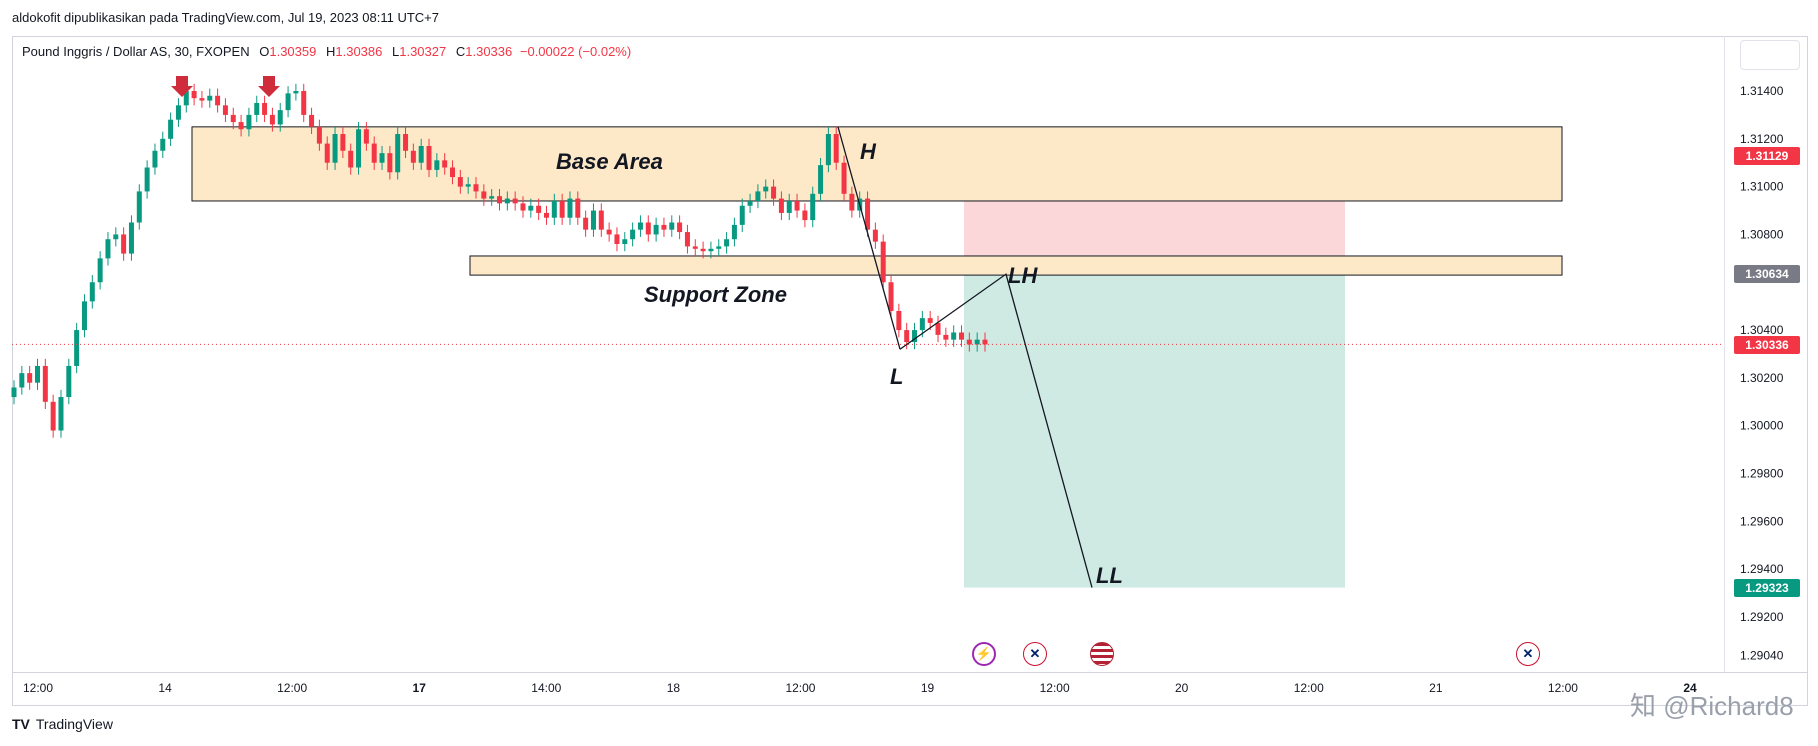 The width and height of the screenshot is (1818, 746). What do you see at coordinates (984, 654) in the screenshot?
I see `flash-icon: ⚡` at bounding box center [984, 654].